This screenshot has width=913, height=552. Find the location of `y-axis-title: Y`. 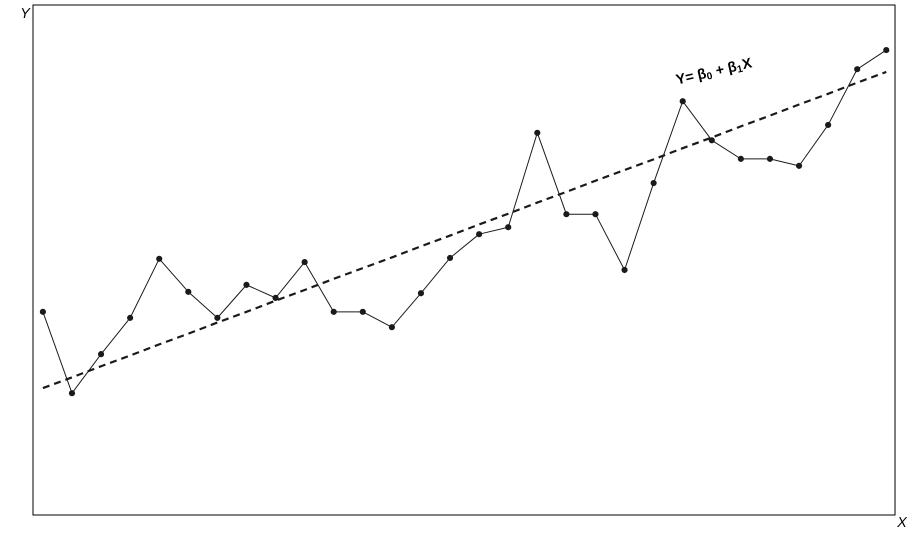

y-axis-title: Y is located at coordinates (26, 13).